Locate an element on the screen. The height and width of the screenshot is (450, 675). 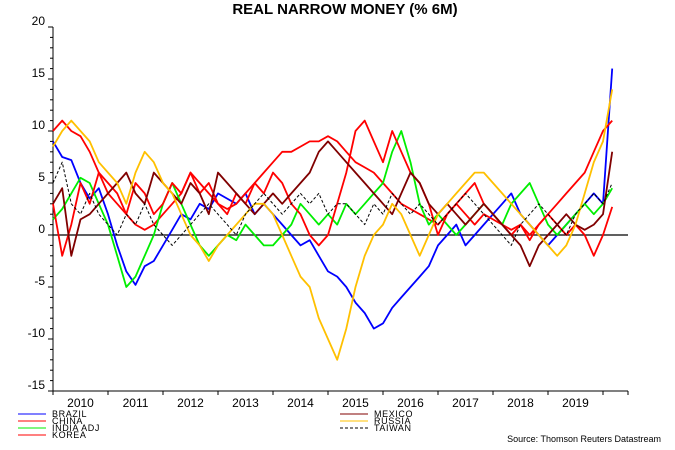
x-tick-label: 2017 is located at coordinates (465, 403).